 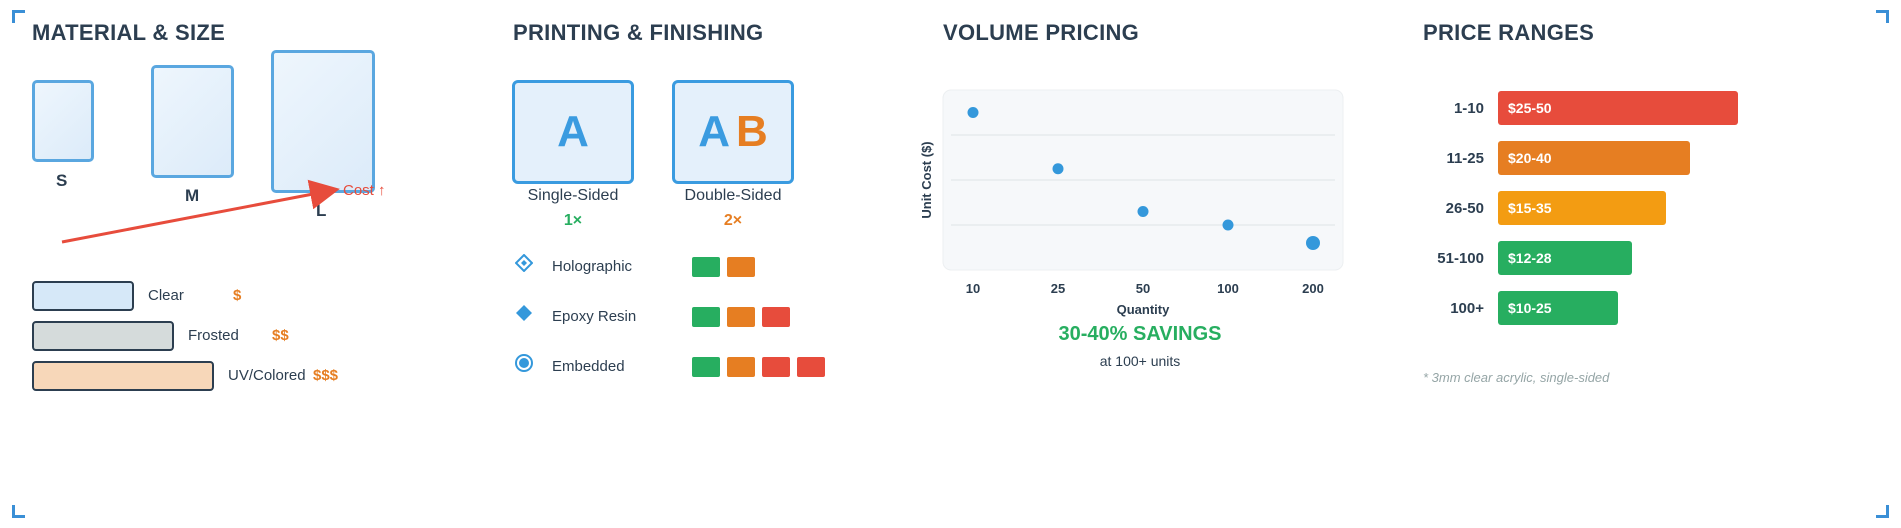 What do you see at coordinates (752, 131) in the screenshot?
I see `double-sided-glyph-b: B` at bounding box center [752, 131].